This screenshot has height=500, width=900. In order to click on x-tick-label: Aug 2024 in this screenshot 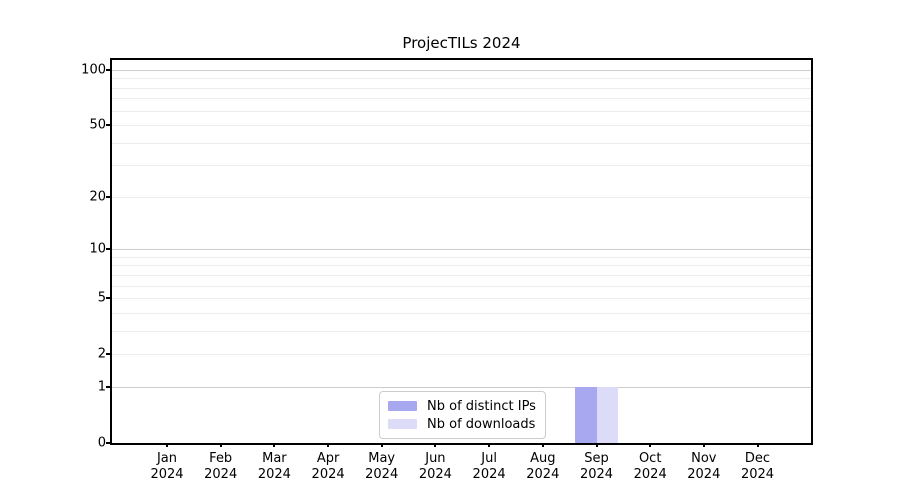, I will do `click(543, 466)`.